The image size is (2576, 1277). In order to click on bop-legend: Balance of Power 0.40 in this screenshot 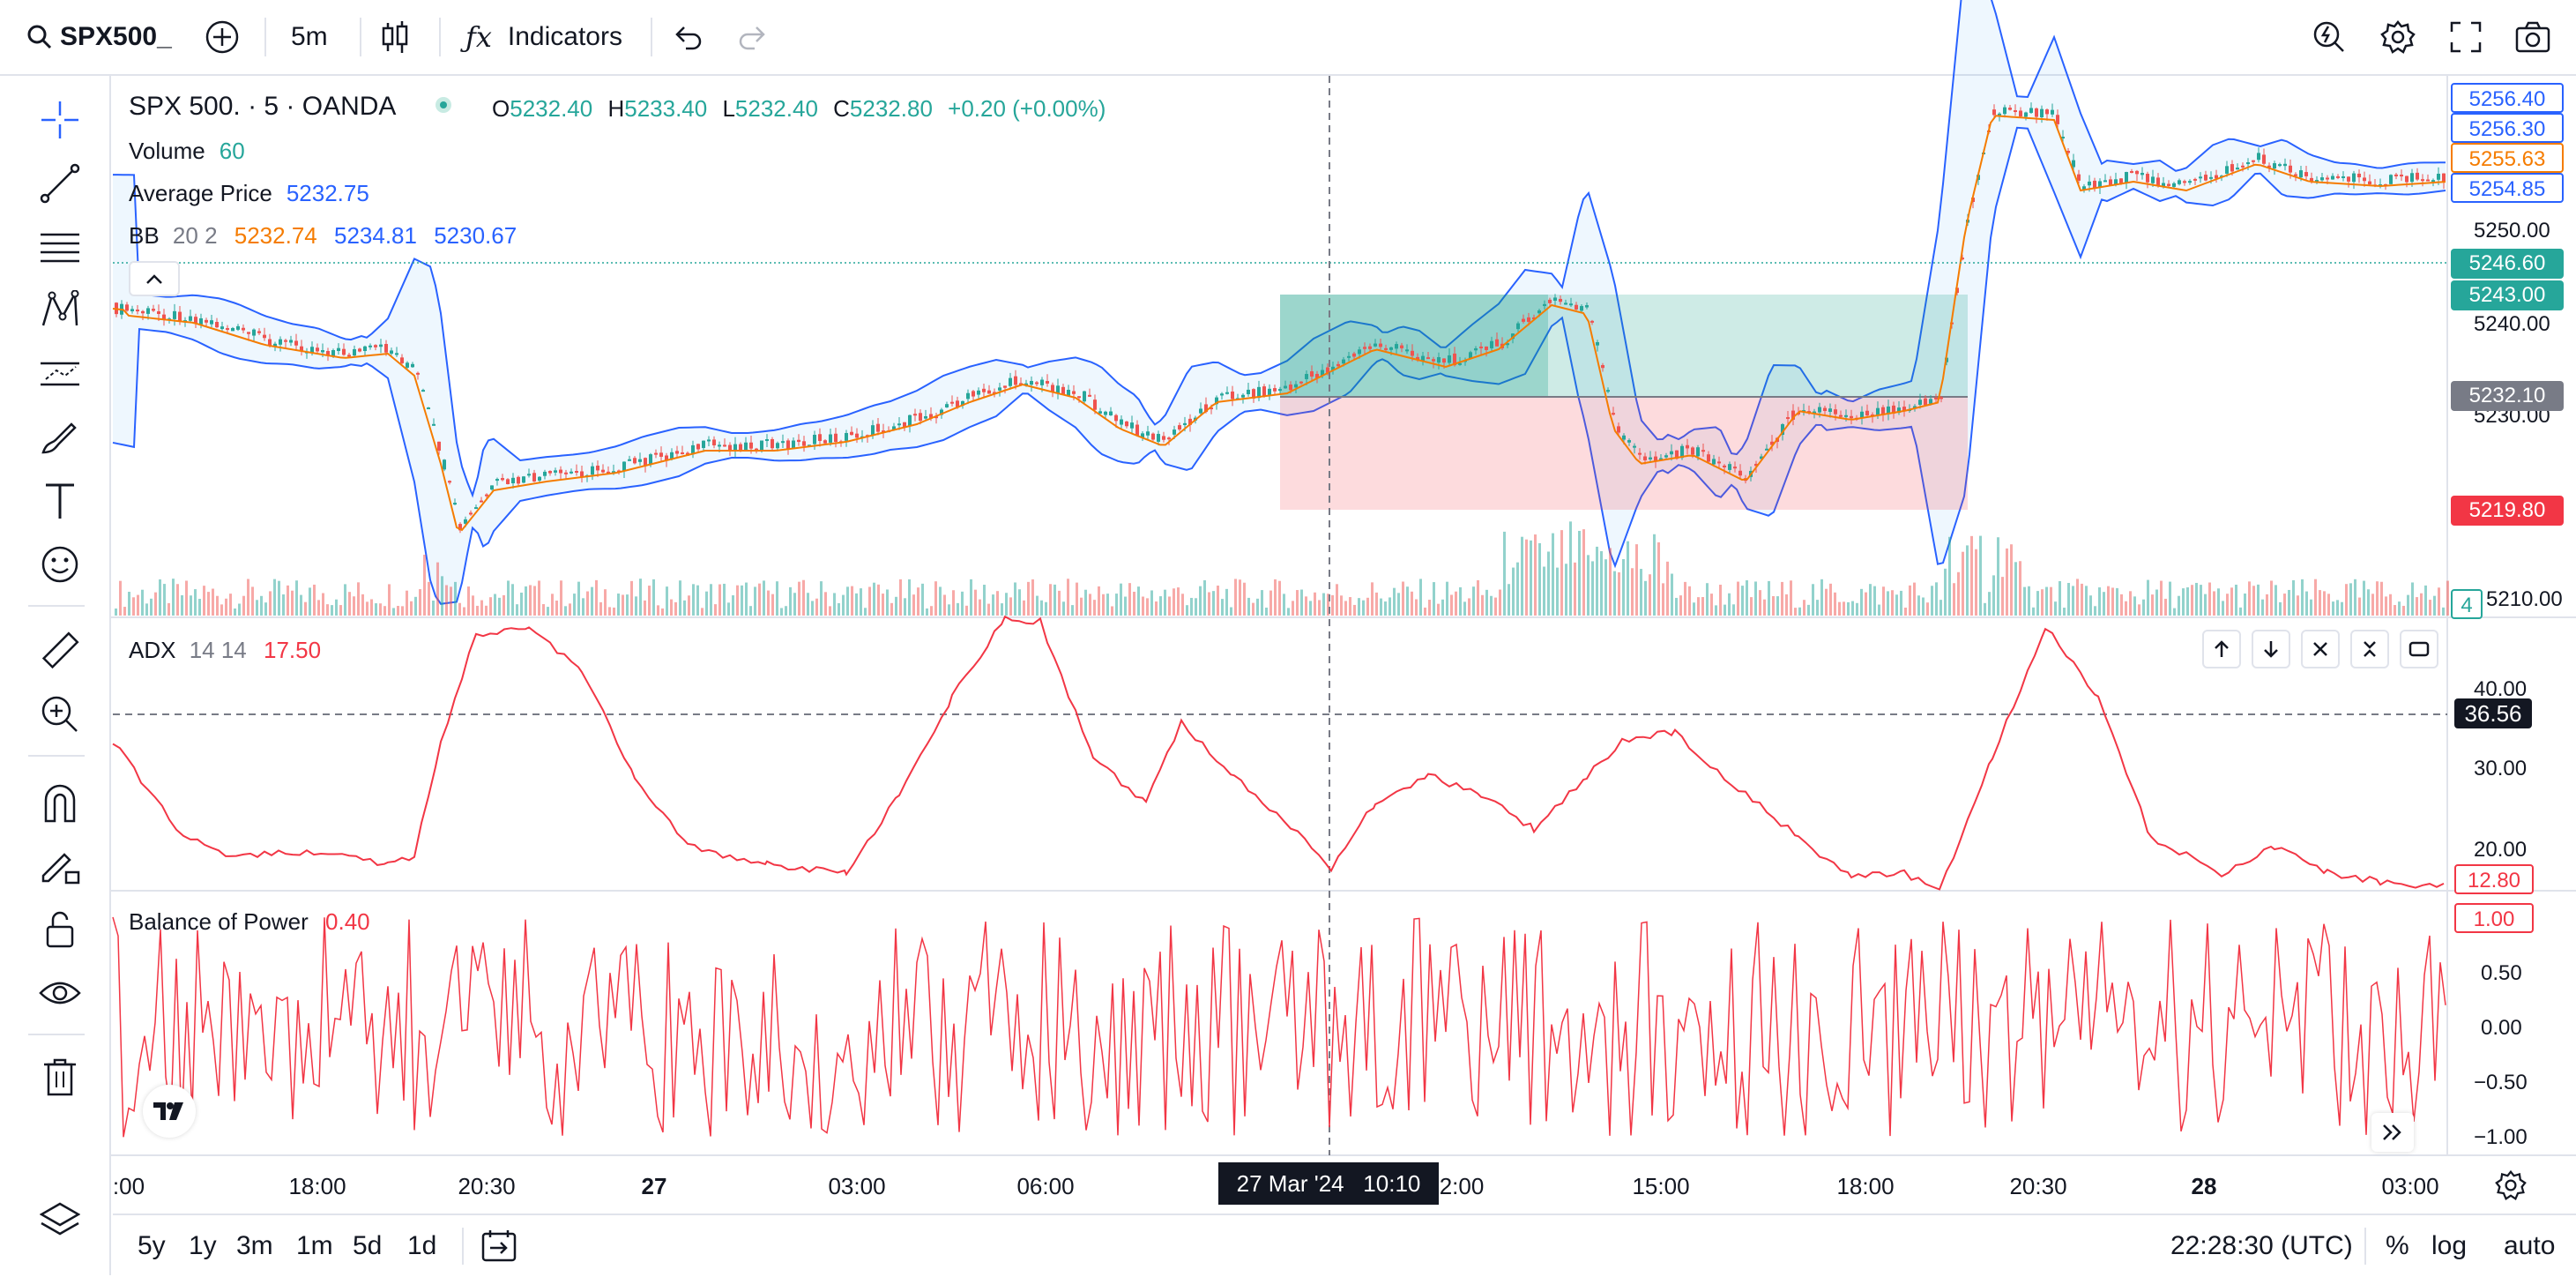, I will do `click(250, 921)`.